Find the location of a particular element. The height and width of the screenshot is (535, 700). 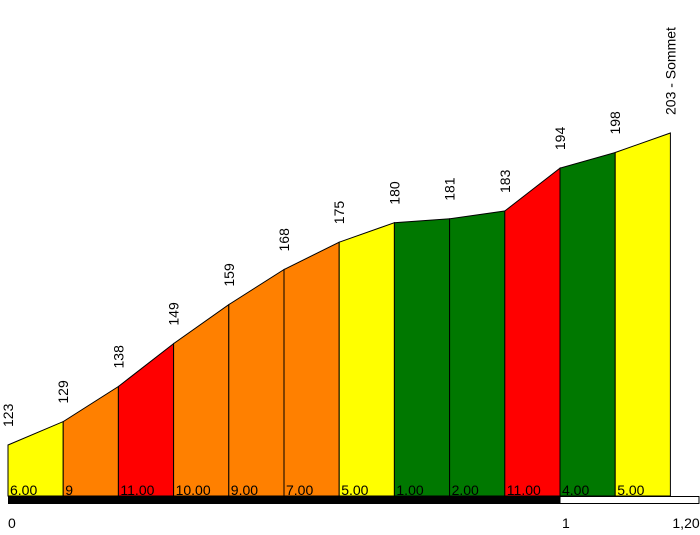

gradient-label: 6.00 is located at coordinates (23, 490).